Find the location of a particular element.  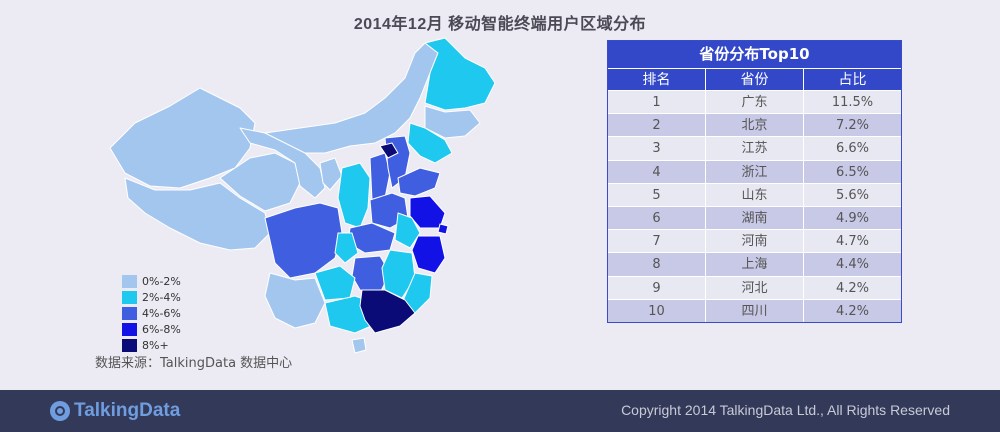

map-legend: 0%-2% 2%-4% 4%-6% 6%-8% 8%+ is located at coordinates (151, 314).